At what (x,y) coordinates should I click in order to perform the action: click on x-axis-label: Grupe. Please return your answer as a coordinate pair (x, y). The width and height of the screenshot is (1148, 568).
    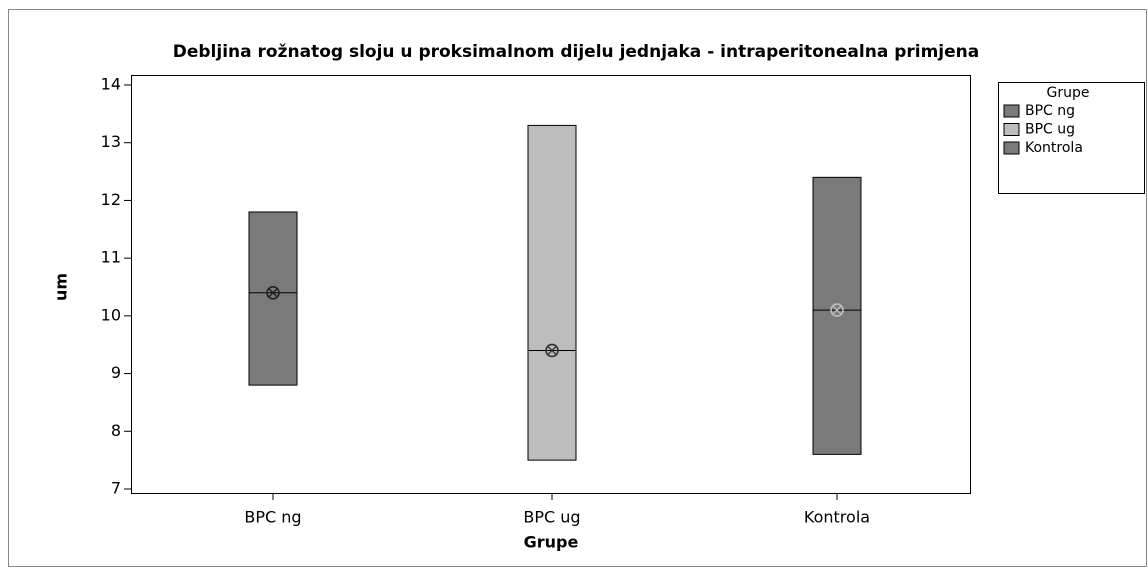
    Looking at the image, I should click on (551, 542).